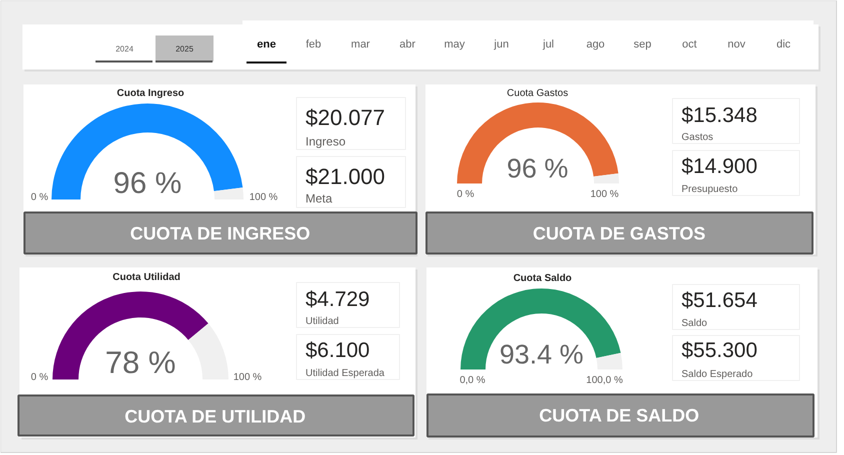 The width and height of the screenshot is (844, 455). Describe the element at coordinates (718, 374) in the screenshot. I see `text: Saldo Esperado` at that location.